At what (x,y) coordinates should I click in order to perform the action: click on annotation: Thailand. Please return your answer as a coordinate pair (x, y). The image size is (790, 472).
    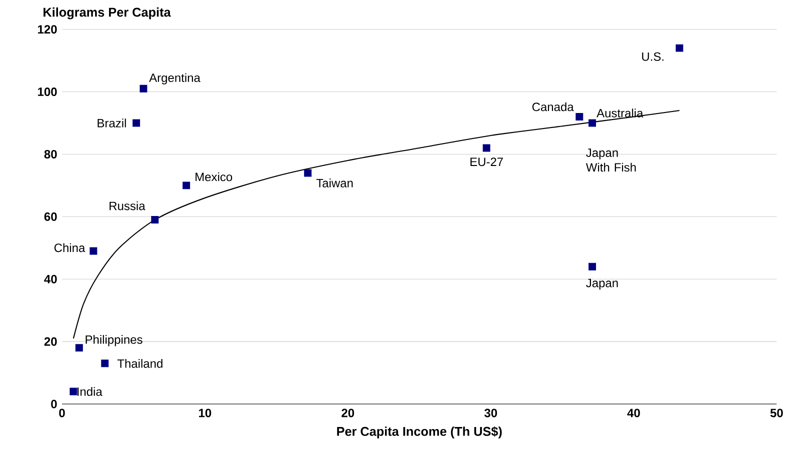
    Looking at the image, I should click on (139, 363).